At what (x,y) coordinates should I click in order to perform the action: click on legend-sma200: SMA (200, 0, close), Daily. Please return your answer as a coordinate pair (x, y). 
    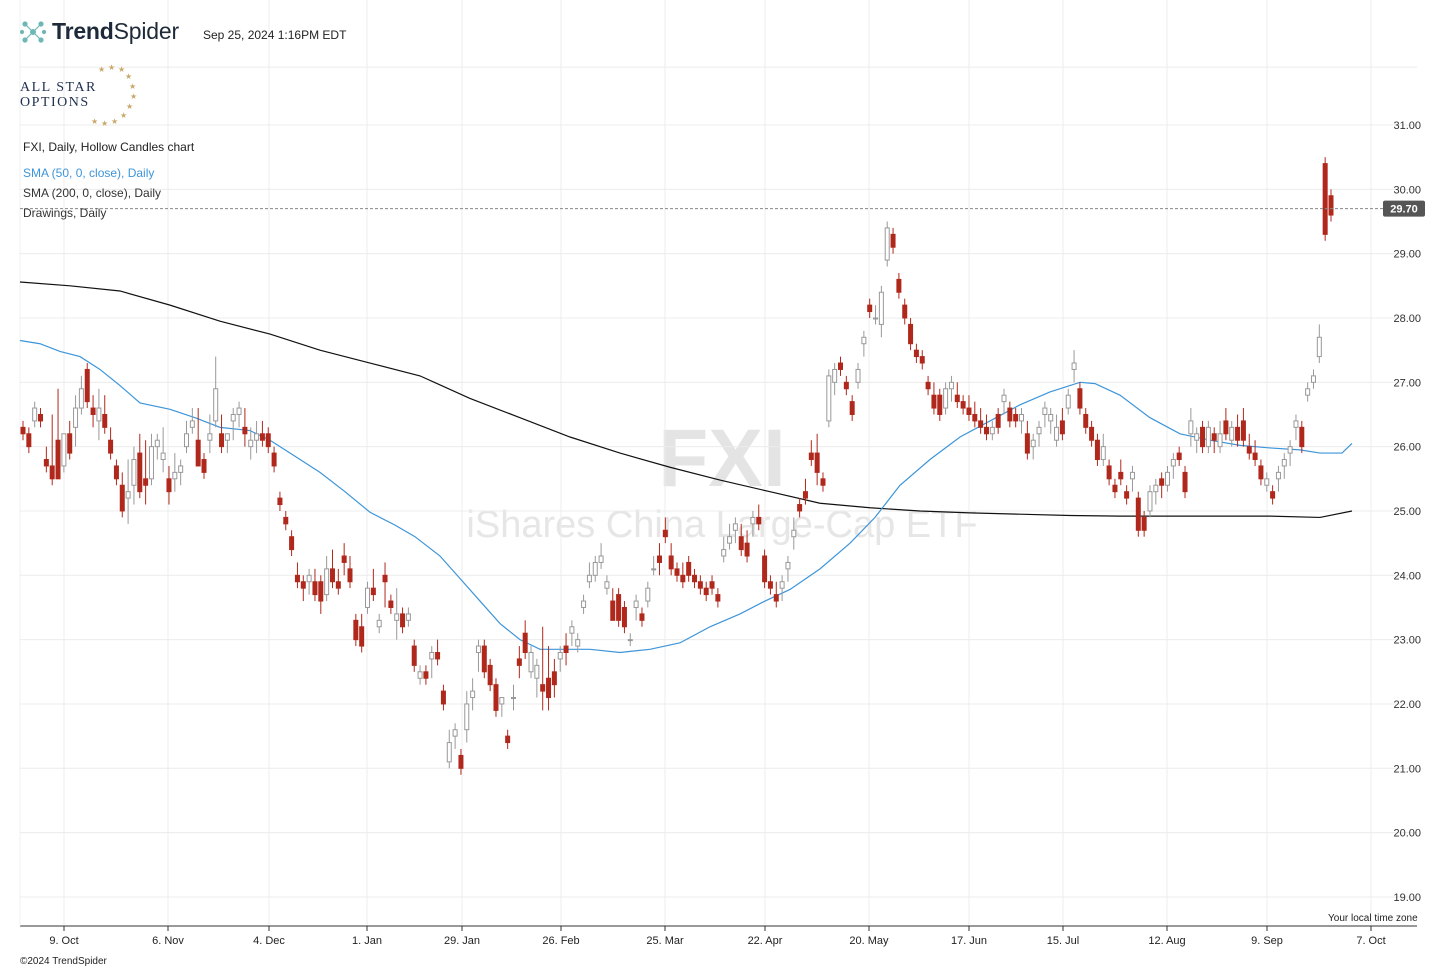
    Looking at the image, I should click on (92, 193).